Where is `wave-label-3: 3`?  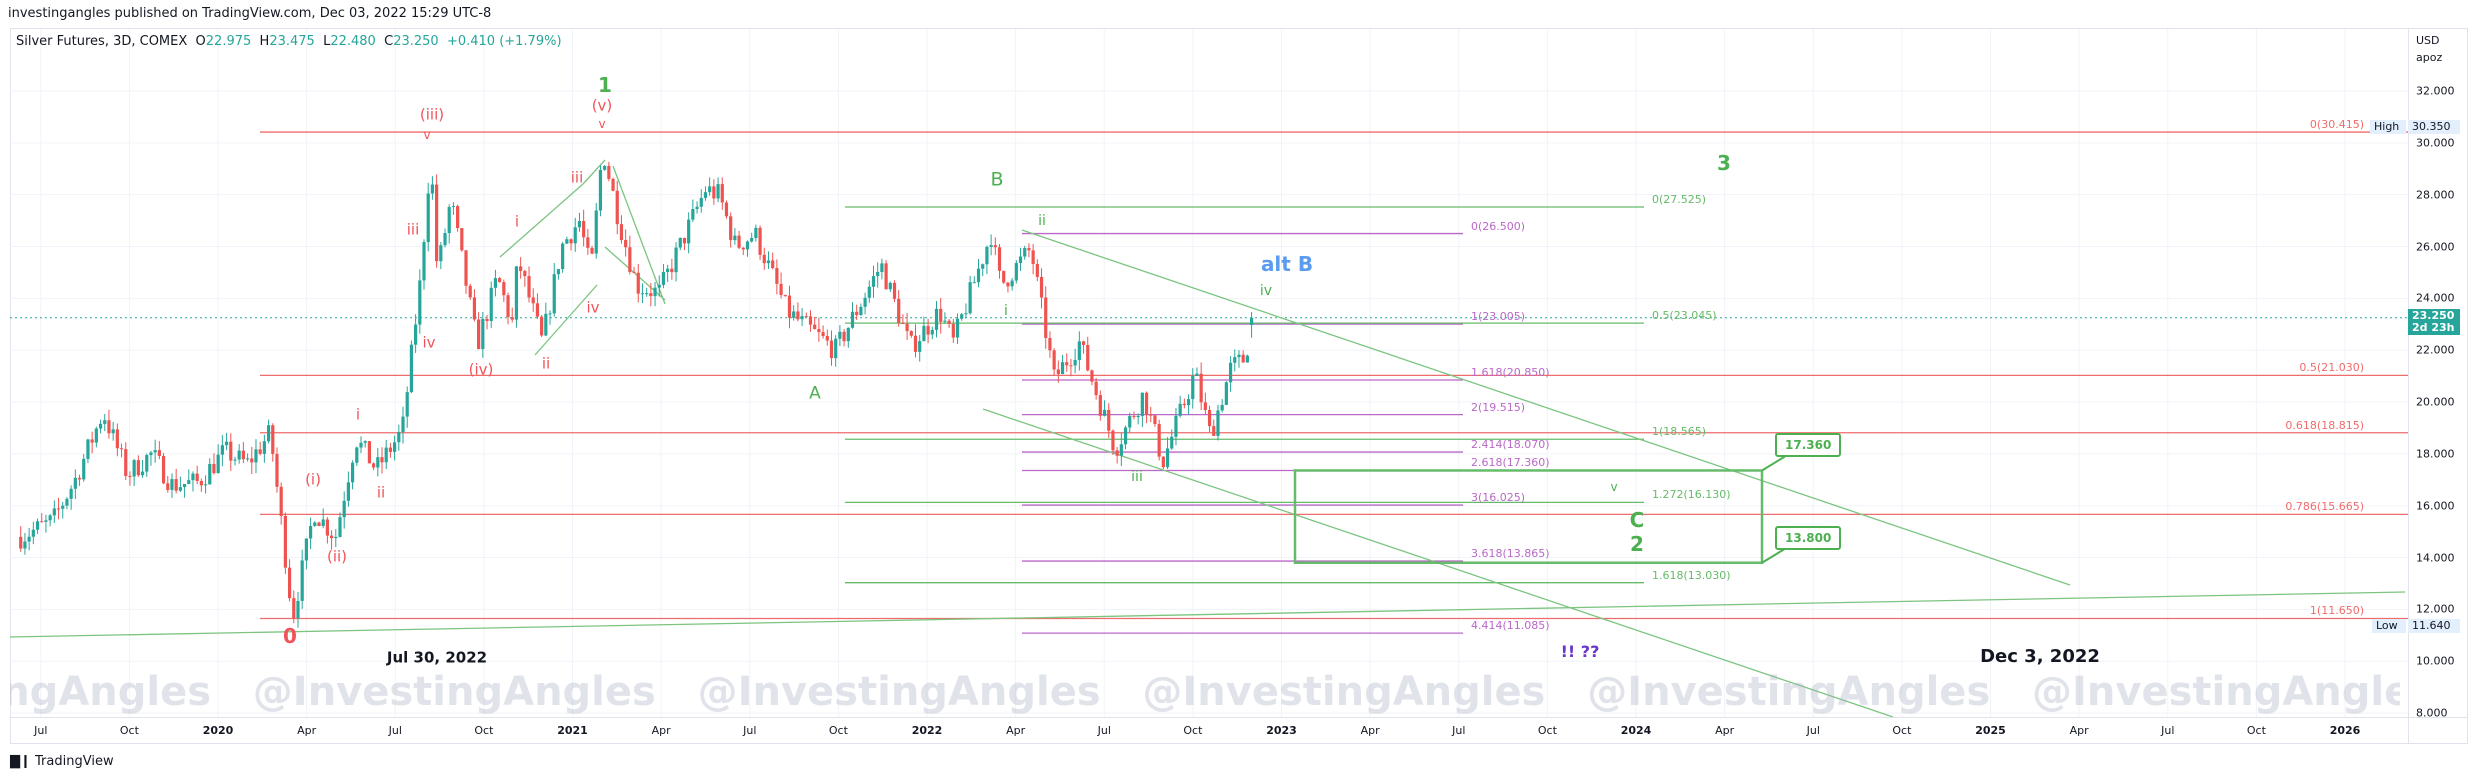 wave-label-3: 3 is located at coordinates (1724, 163).